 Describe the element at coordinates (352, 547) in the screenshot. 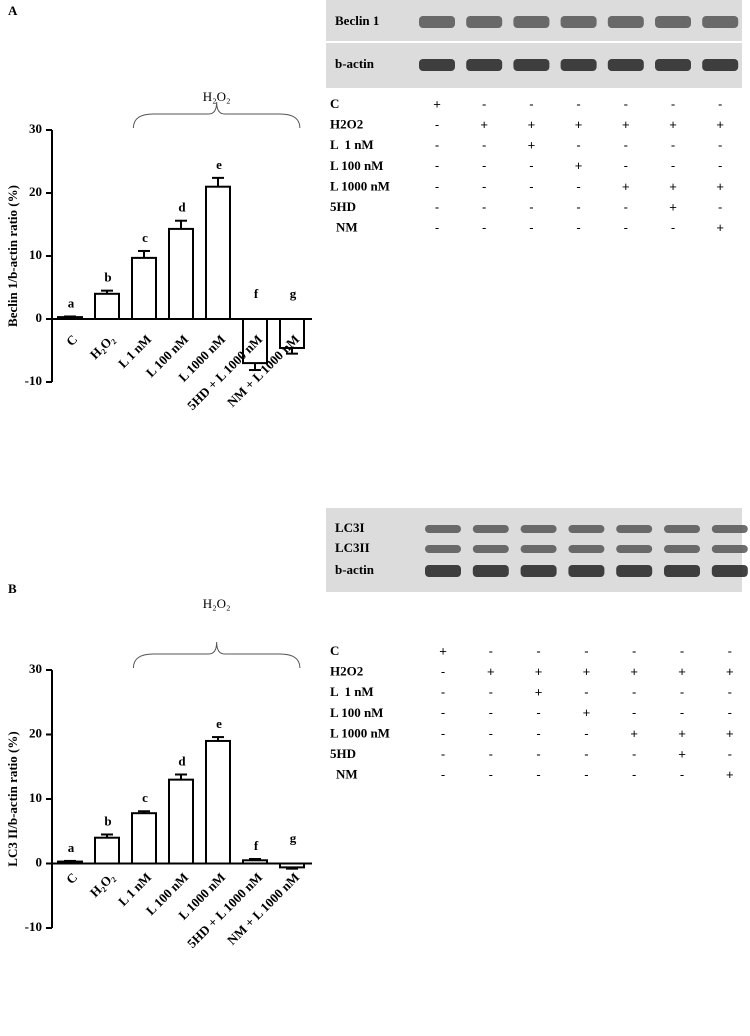

I see `blot-row-label: LC3II` at that location.